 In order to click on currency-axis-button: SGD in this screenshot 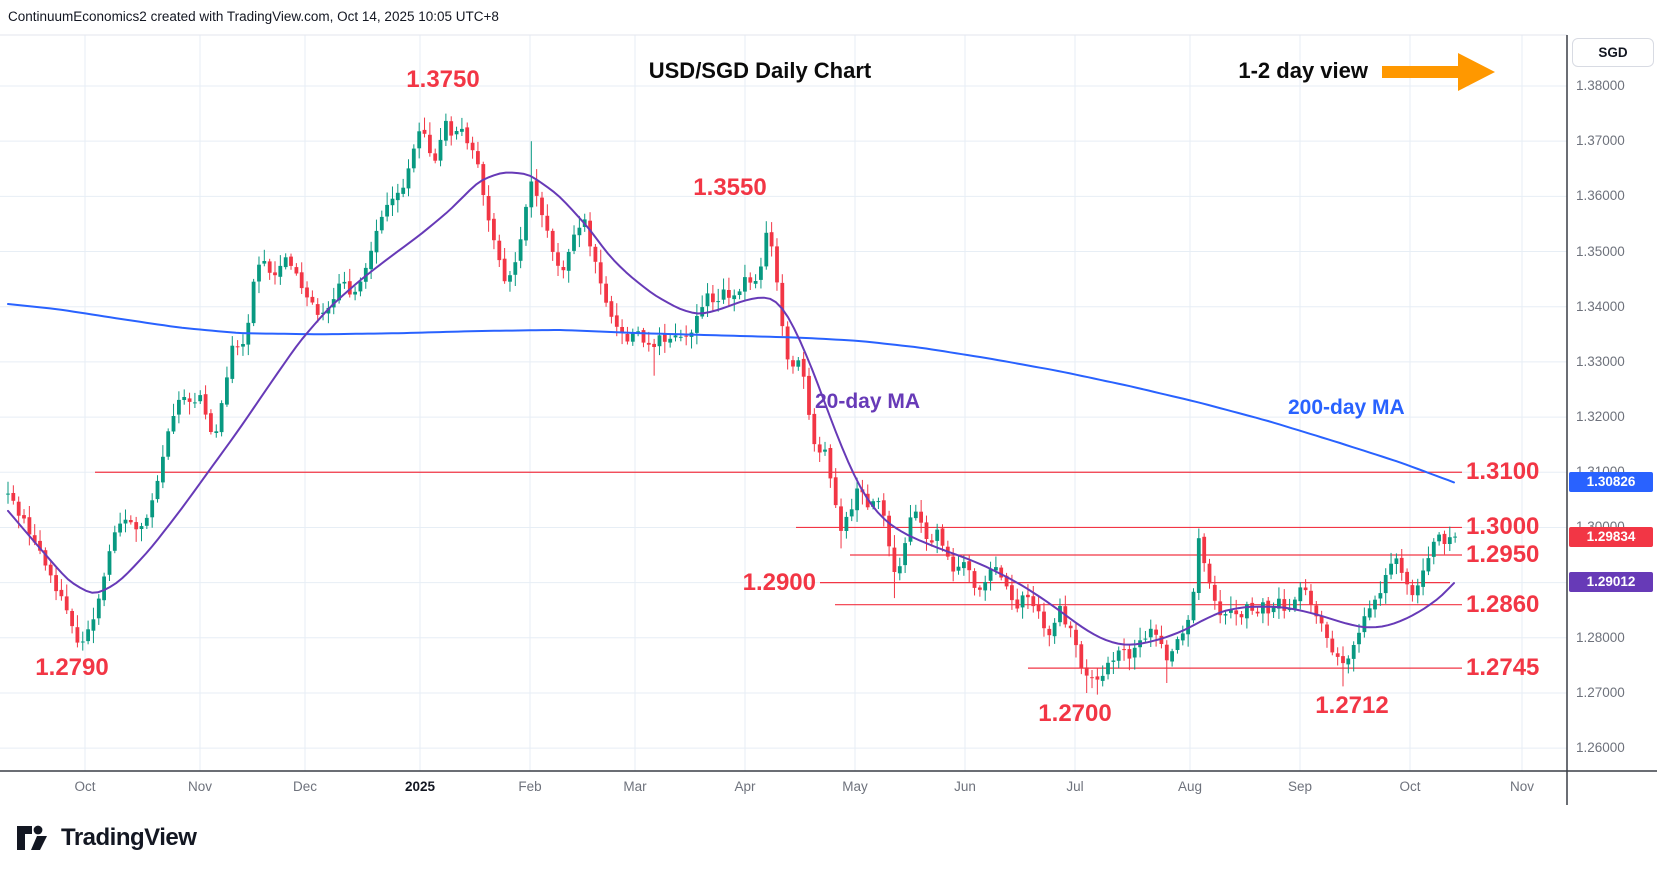, I will do `click(1613, 52)`.